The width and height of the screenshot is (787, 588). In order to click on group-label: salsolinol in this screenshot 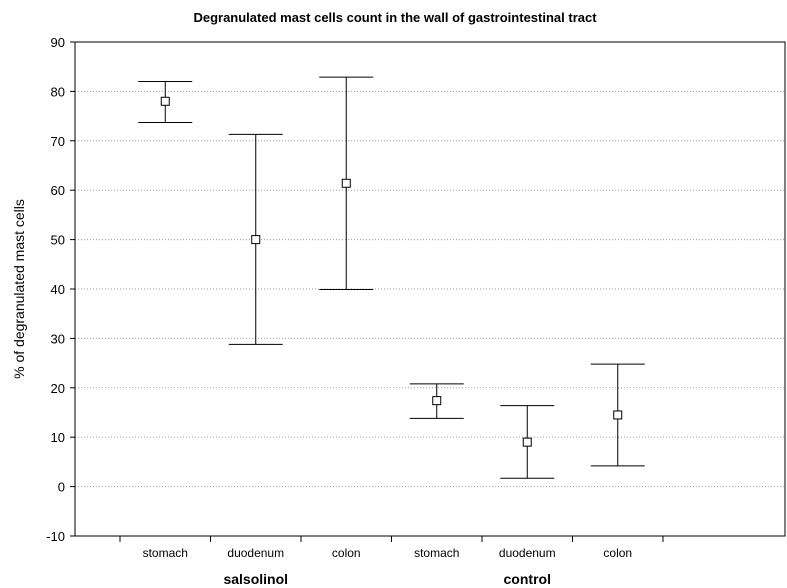, I will do `click(255, 579)`.